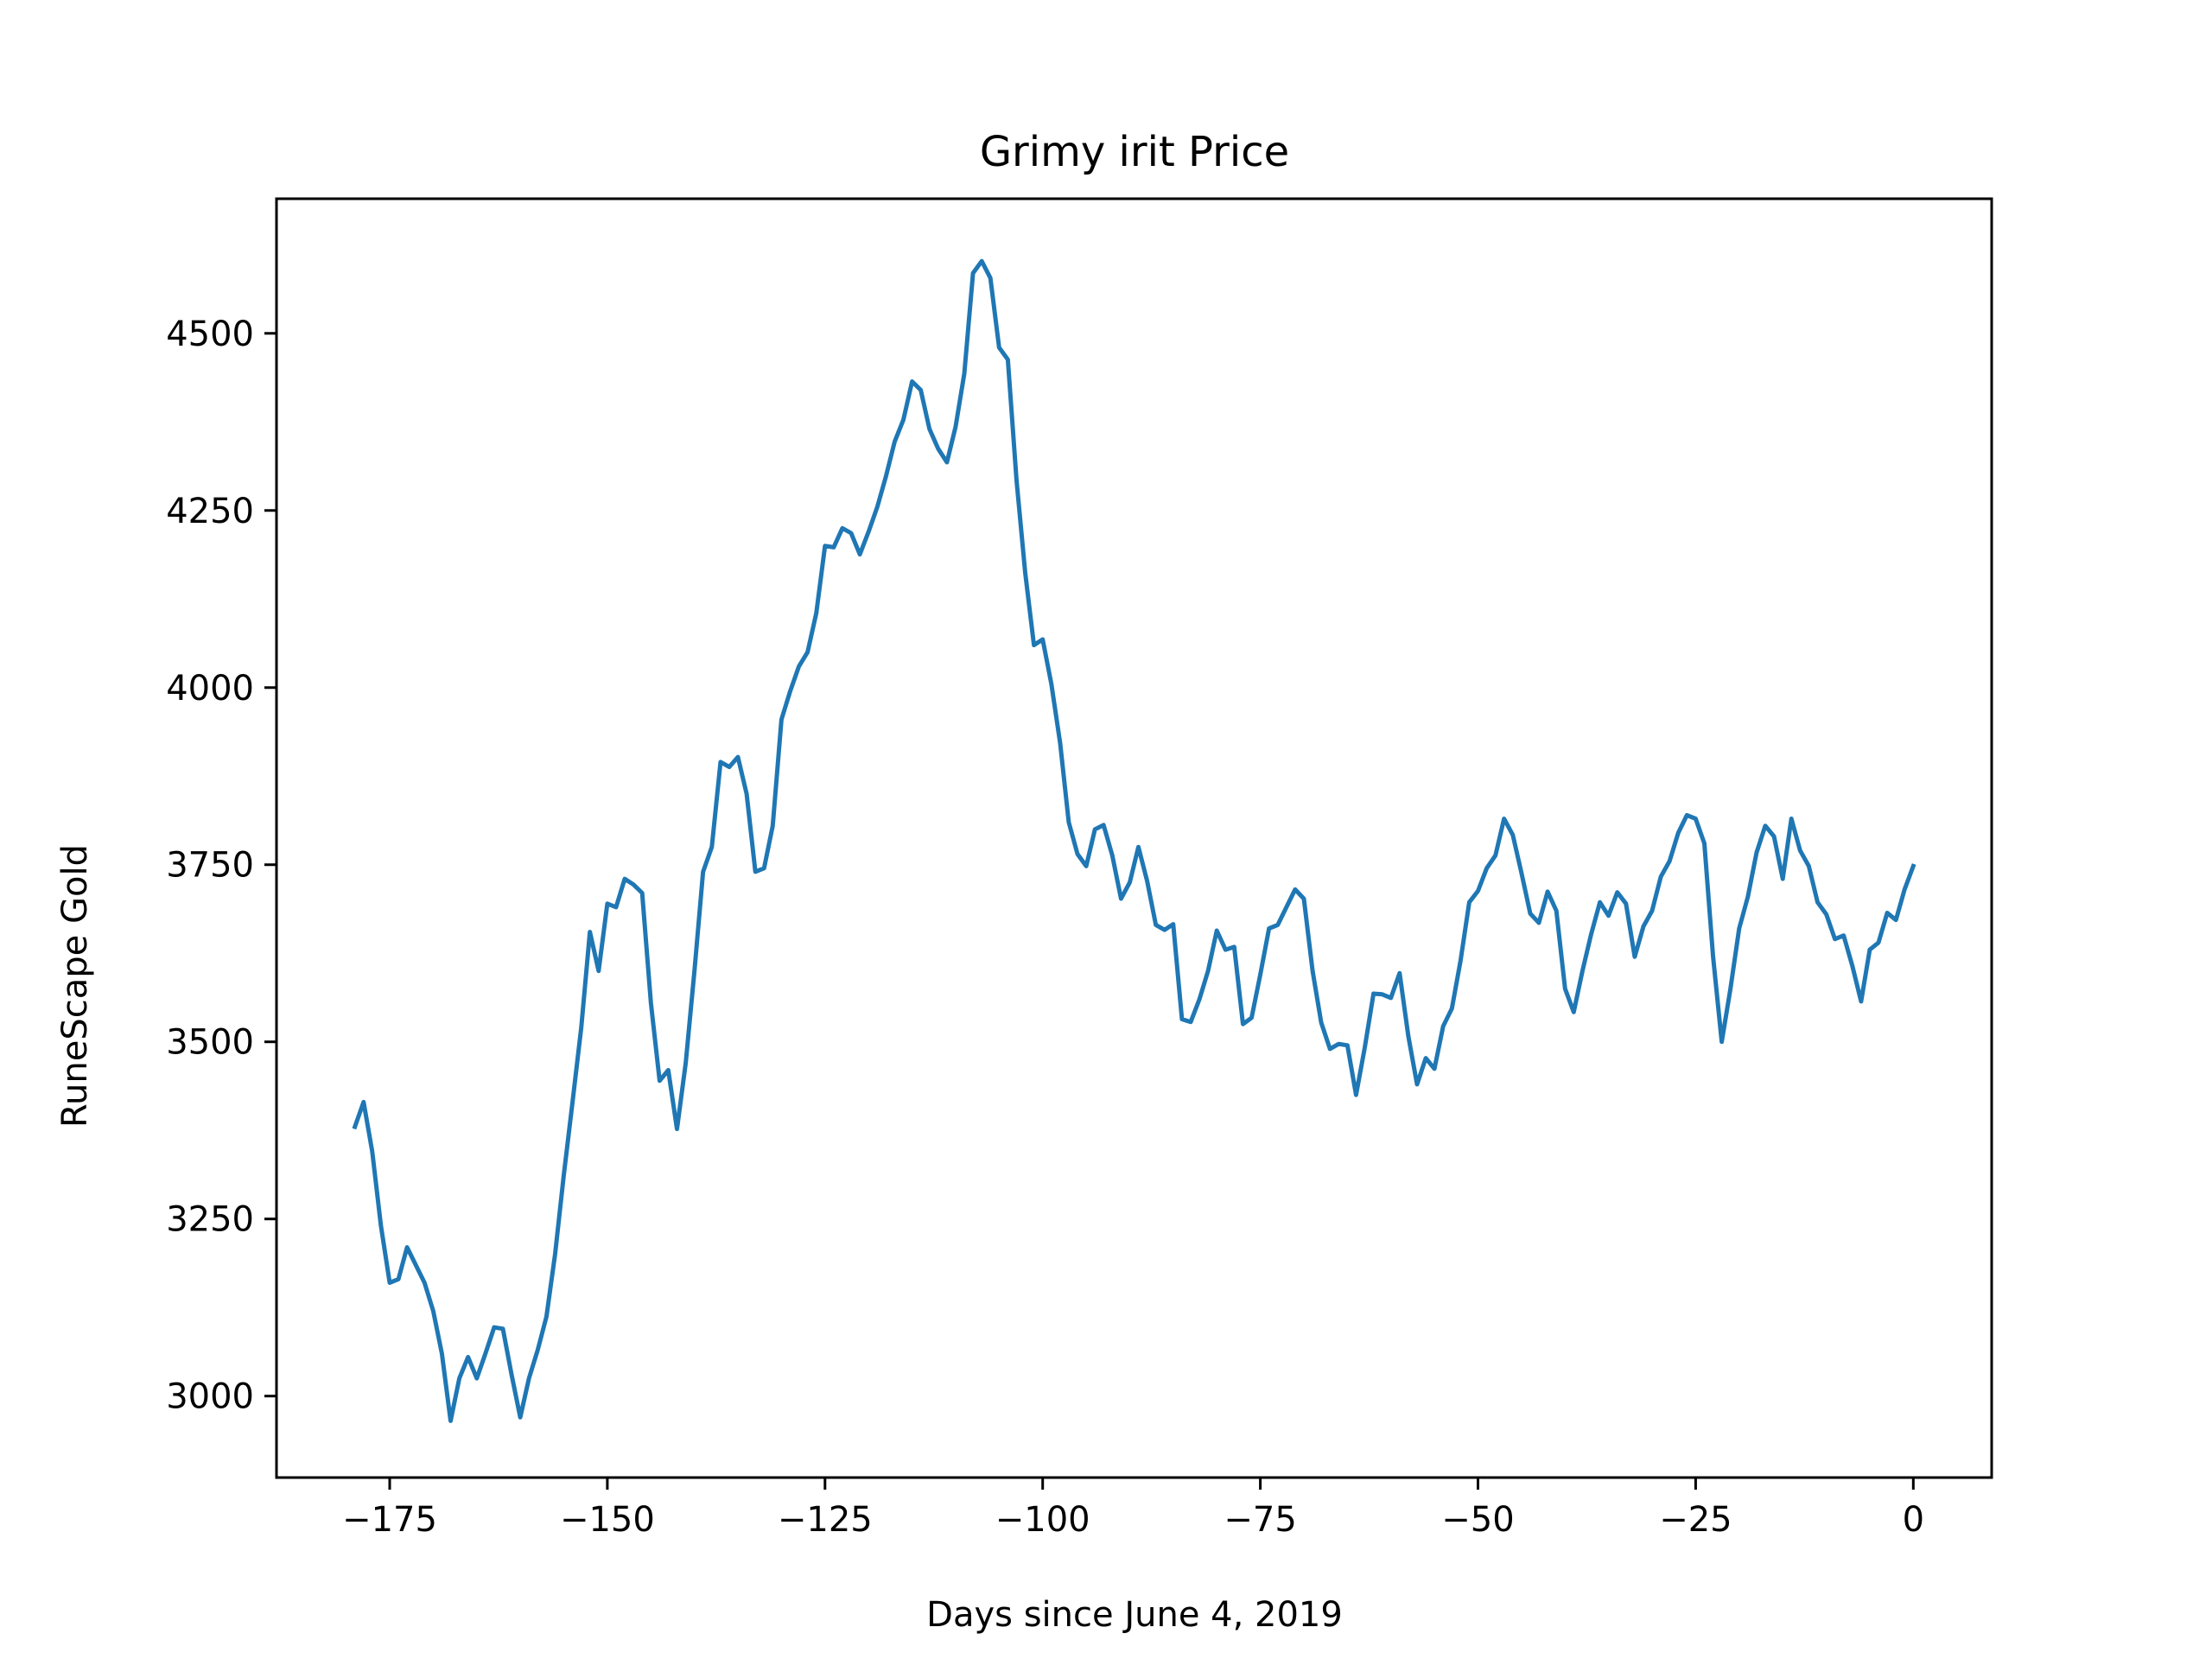 This screenshot has width=2212, height=1659. I want to click on x-tick-label: 0, so click(1913, 1520).